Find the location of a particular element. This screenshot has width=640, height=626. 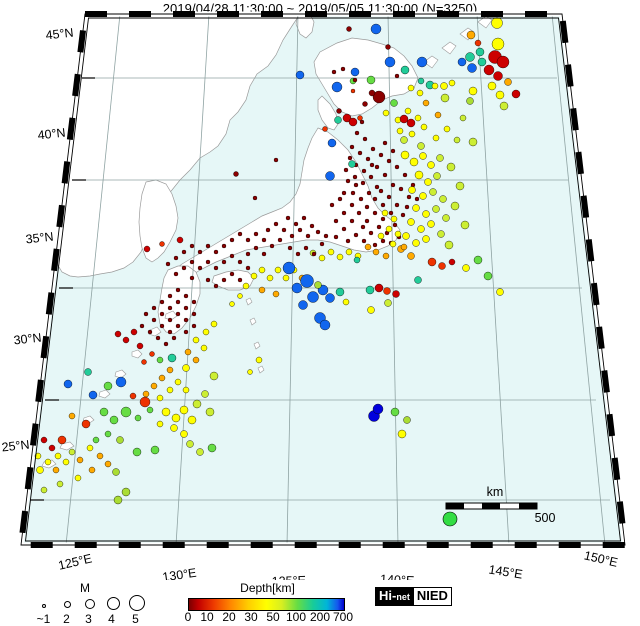

depth-tick: 10 is located at coordinates (207, 617).